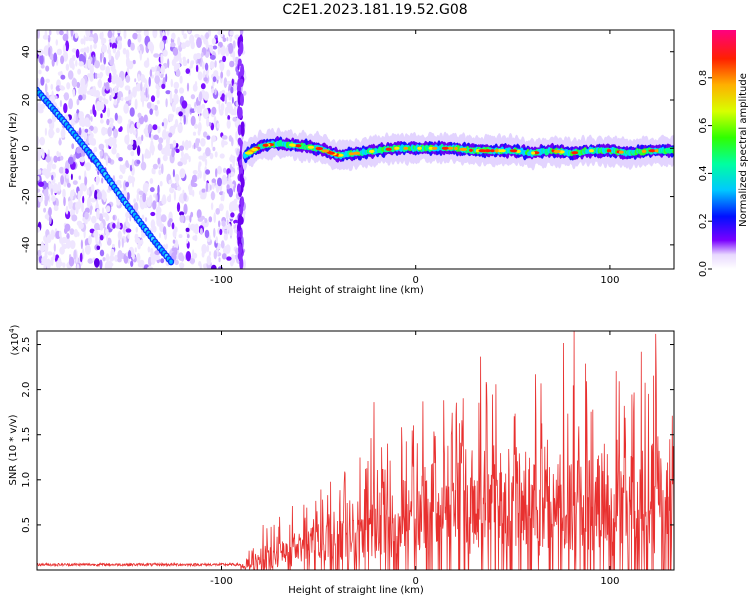  What do you see at coordinates (13, 449) in the screenshot?
I see `snr-y-axis-label: SNR (10 * v/v)` at bounding box center [13, 449].